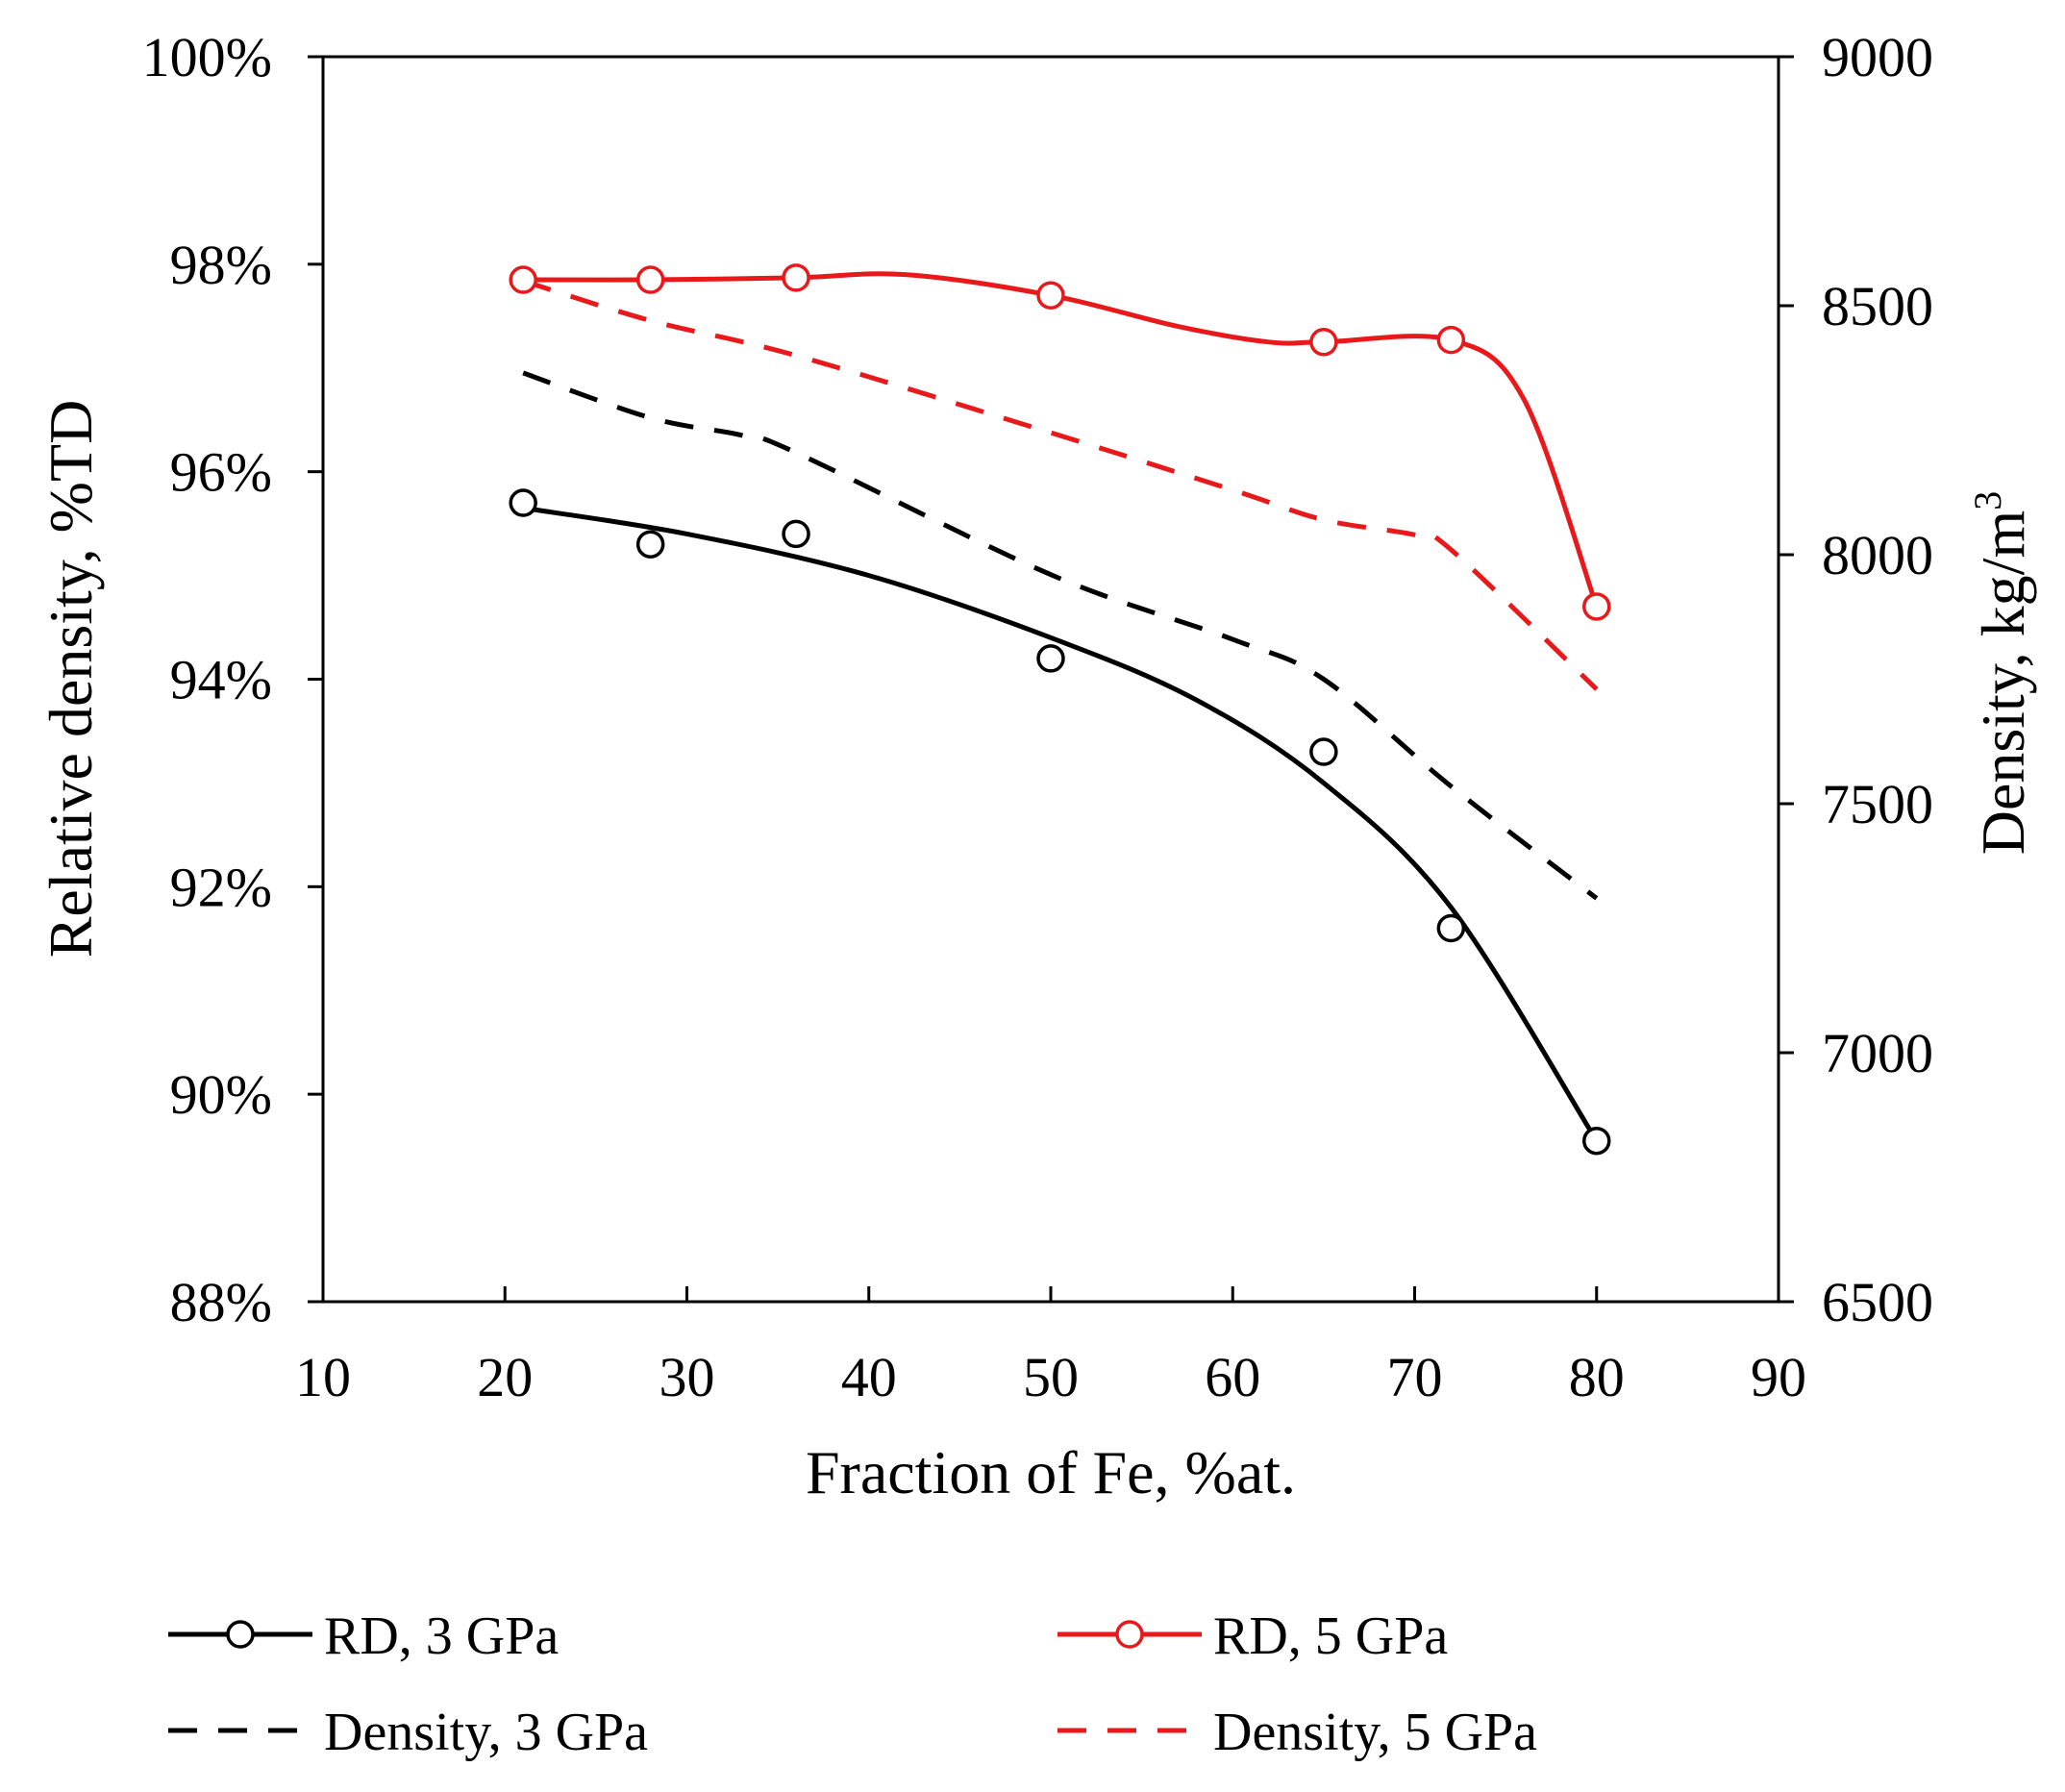 This screenshot has height=1792, width=2065. What do you see at coordinates (221, 680) in the screenshot?
I see `left-y-tick-label: 94%` at bounding box center [221, 680].